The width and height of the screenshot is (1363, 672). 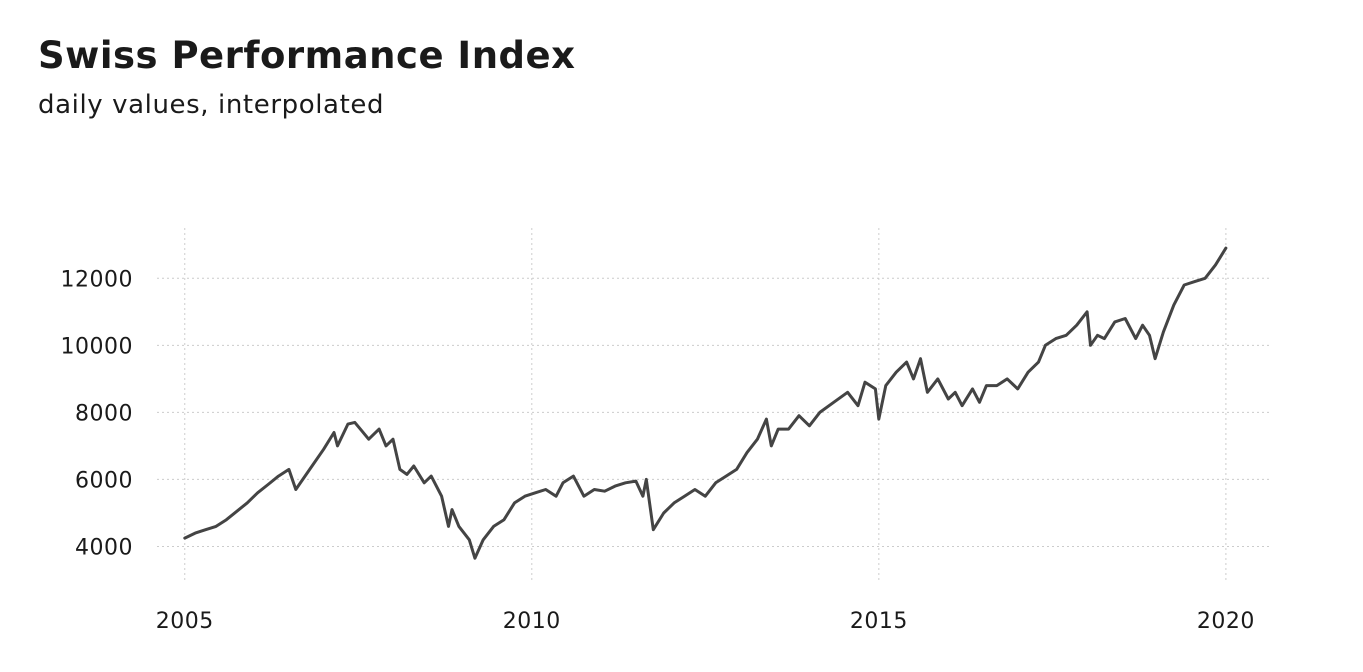 I want to click on x-tick-label: 2005, so click(x=185, y=621).